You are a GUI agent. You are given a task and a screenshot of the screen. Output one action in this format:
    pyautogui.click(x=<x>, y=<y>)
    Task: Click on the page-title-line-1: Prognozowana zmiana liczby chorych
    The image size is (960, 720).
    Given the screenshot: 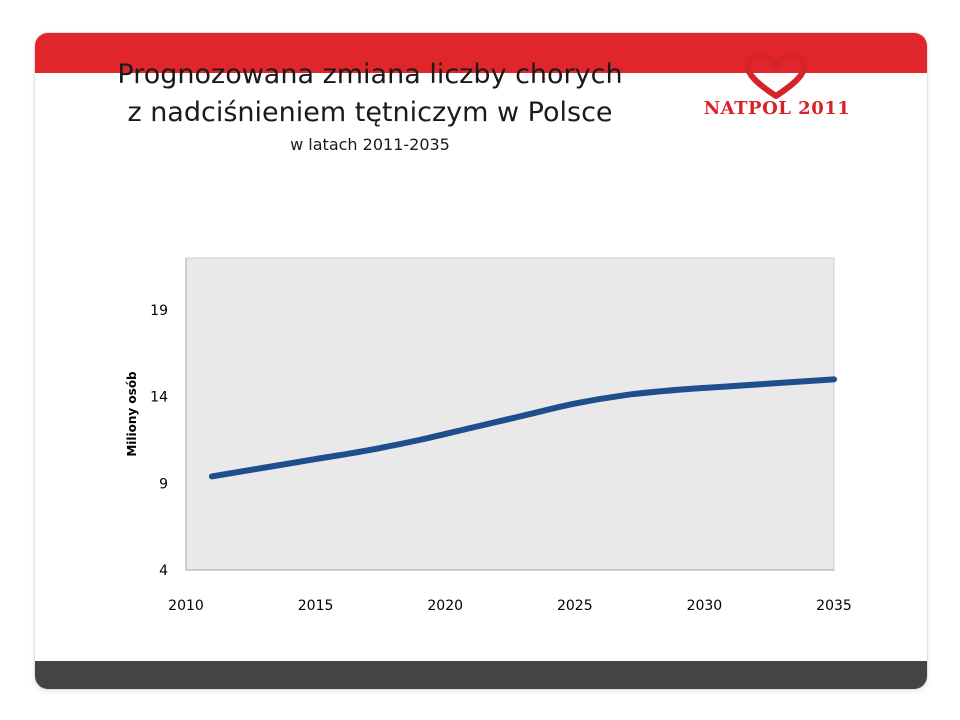 What is the action you would take?
    pyautogui.click(x=370, y=74)
    